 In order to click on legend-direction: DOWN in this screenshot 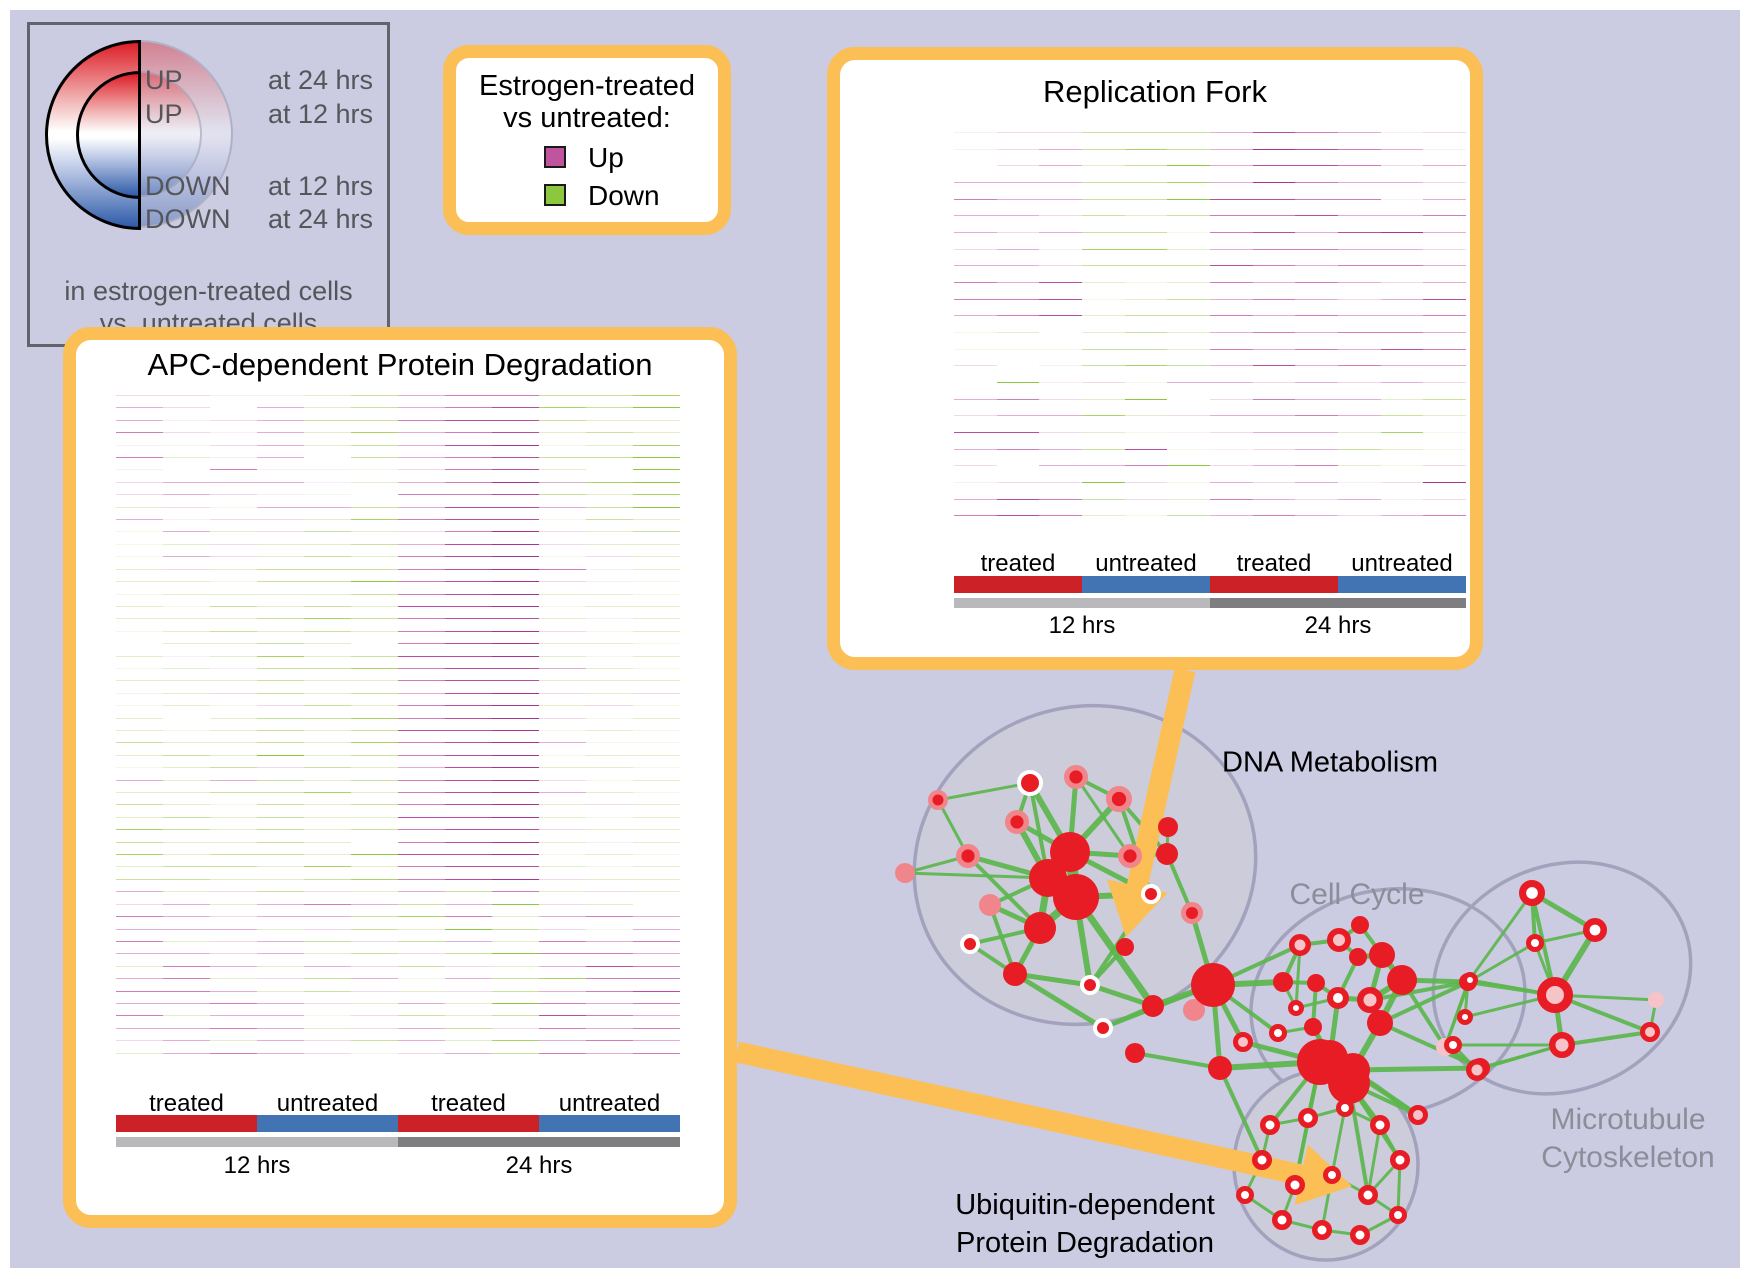, I will do `click(188, 219)`.